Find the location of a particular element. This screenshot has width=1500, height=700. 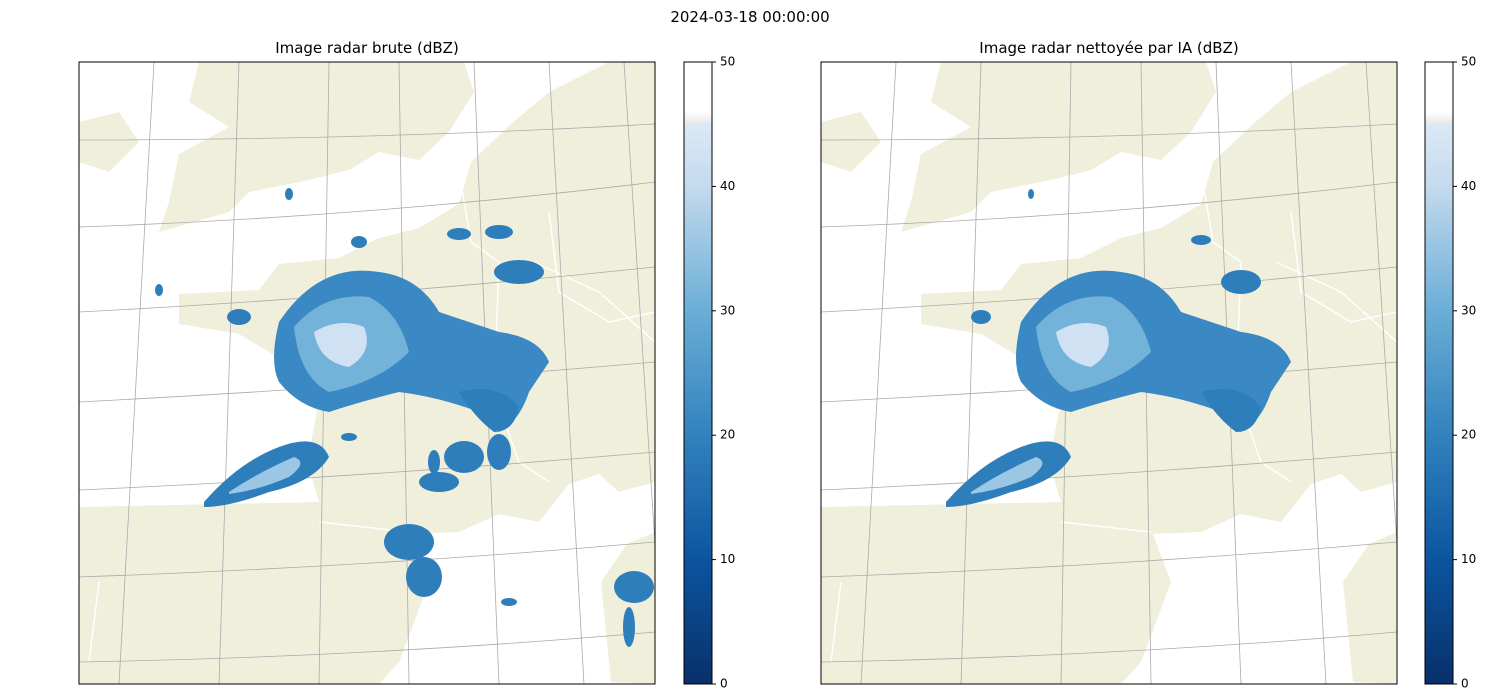

figure-title: 2024-03-18 00:00:00 is located at coordinates (749, 17).